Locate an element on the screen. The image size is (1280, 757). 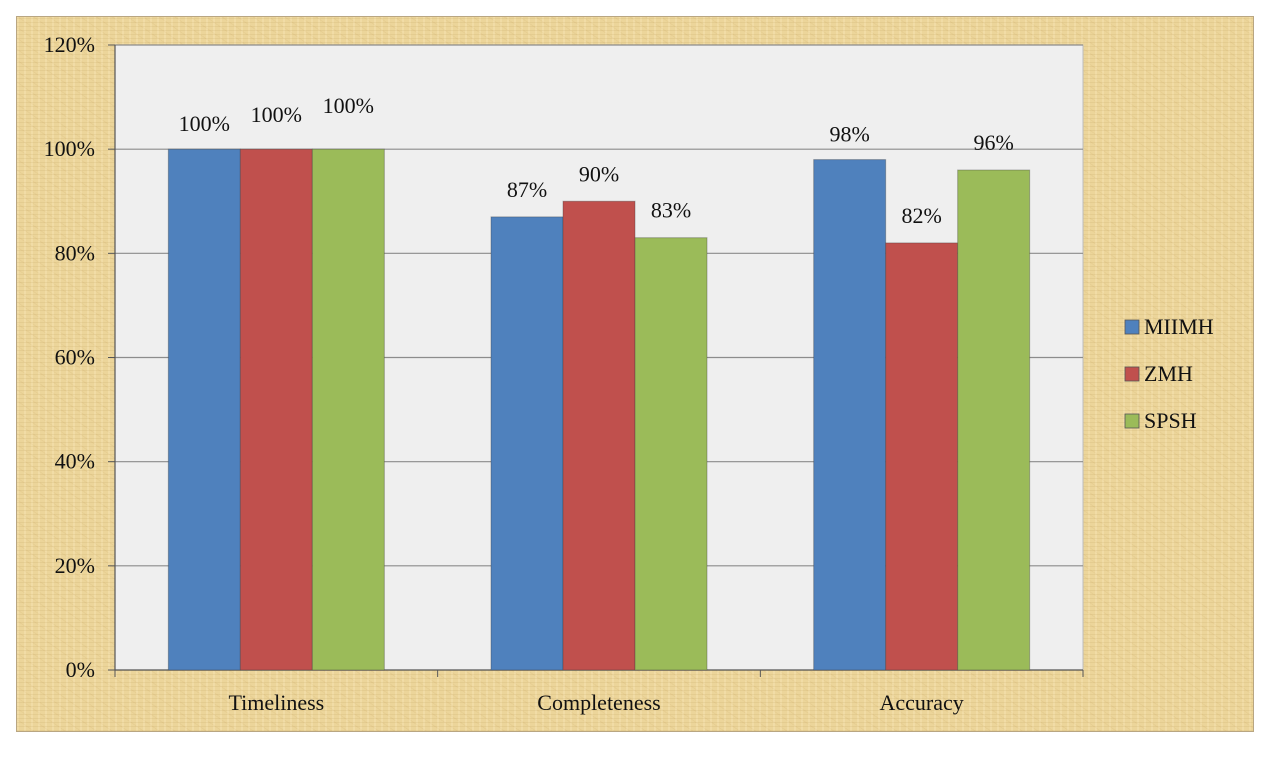
bar-miimh-timeliness is located at coordinates (204, 409).